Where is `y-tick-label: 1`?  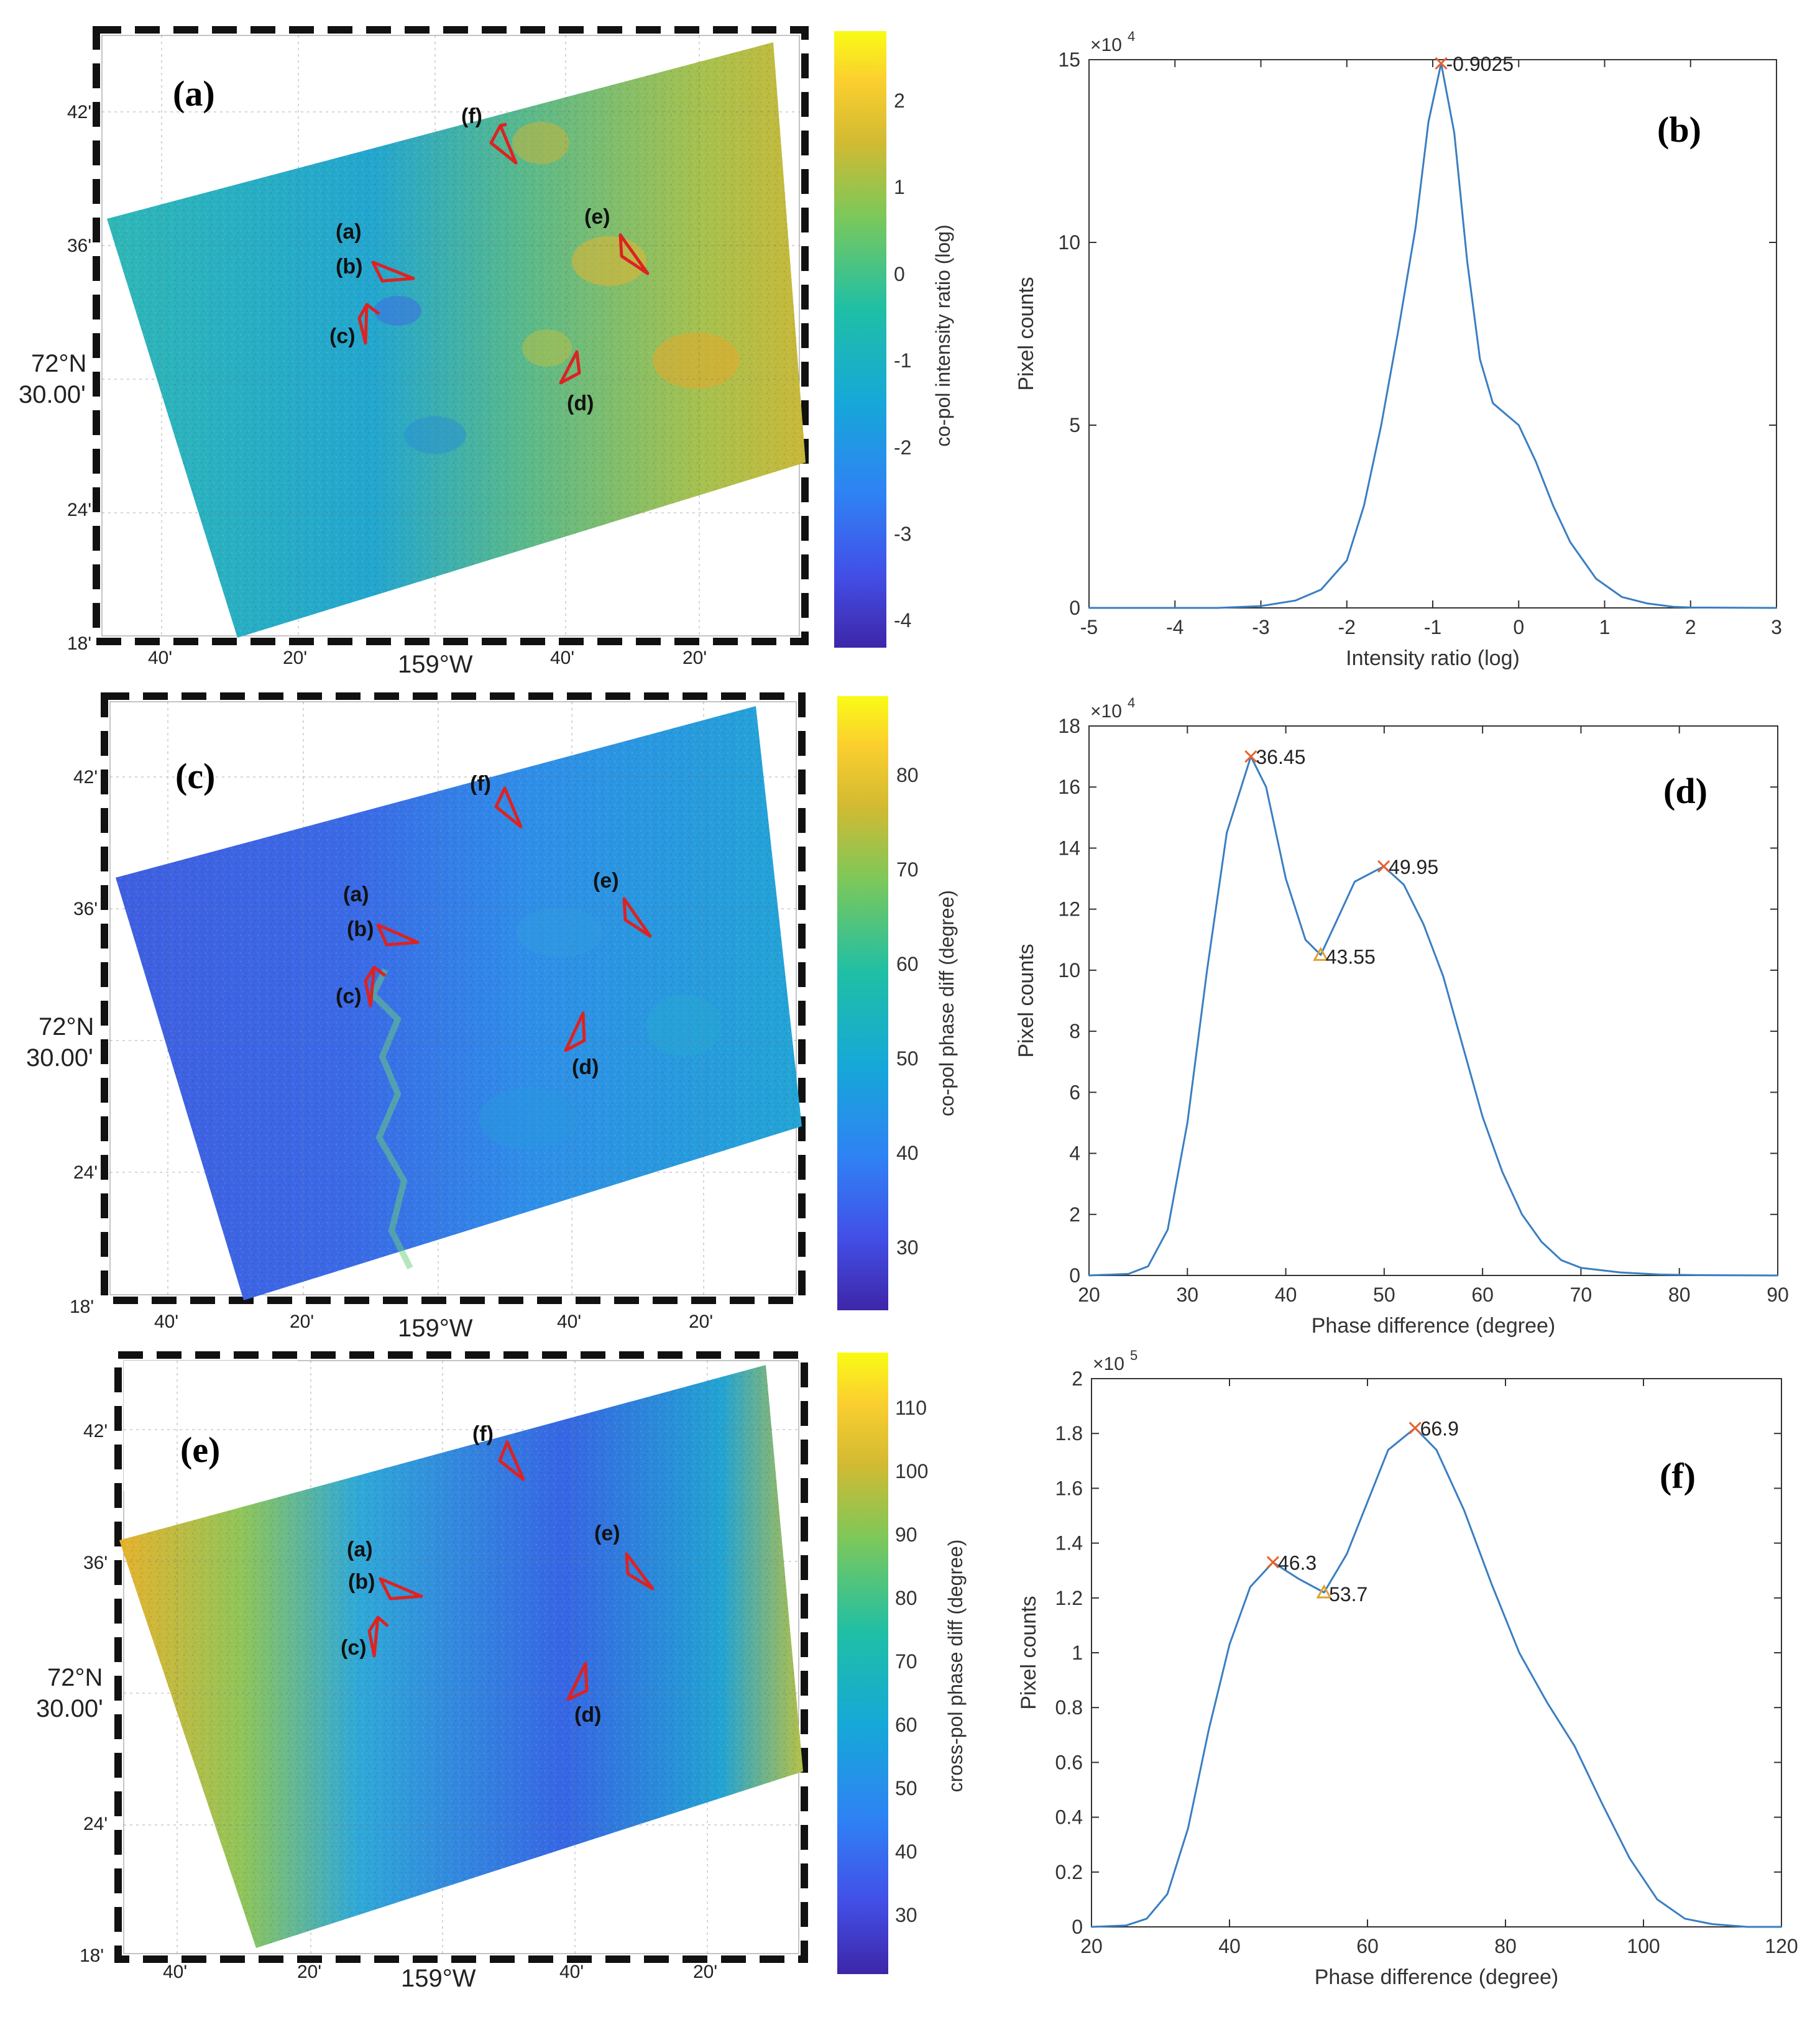
y-tick-label: 1 is located at coordinates (1077, 1653).